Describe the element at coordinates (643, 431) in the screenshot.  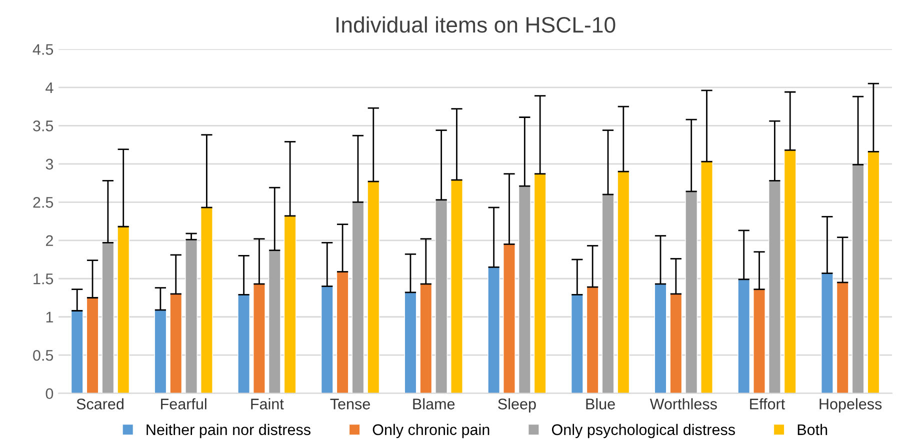
I see `legend-label: Only psychological distress` at that location.